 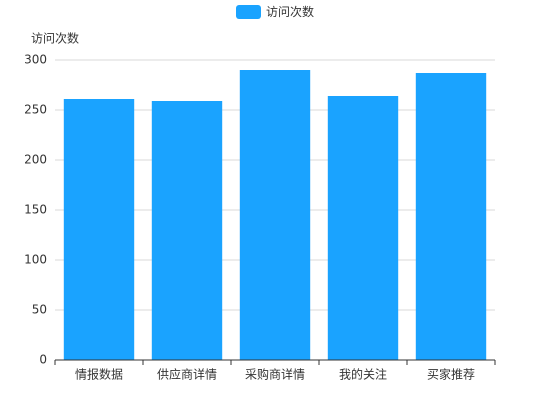 What do you see at coordinates (39, 310) in the screenshot?
I see `y-tick-label: 50` at bounding box center [39, 310].